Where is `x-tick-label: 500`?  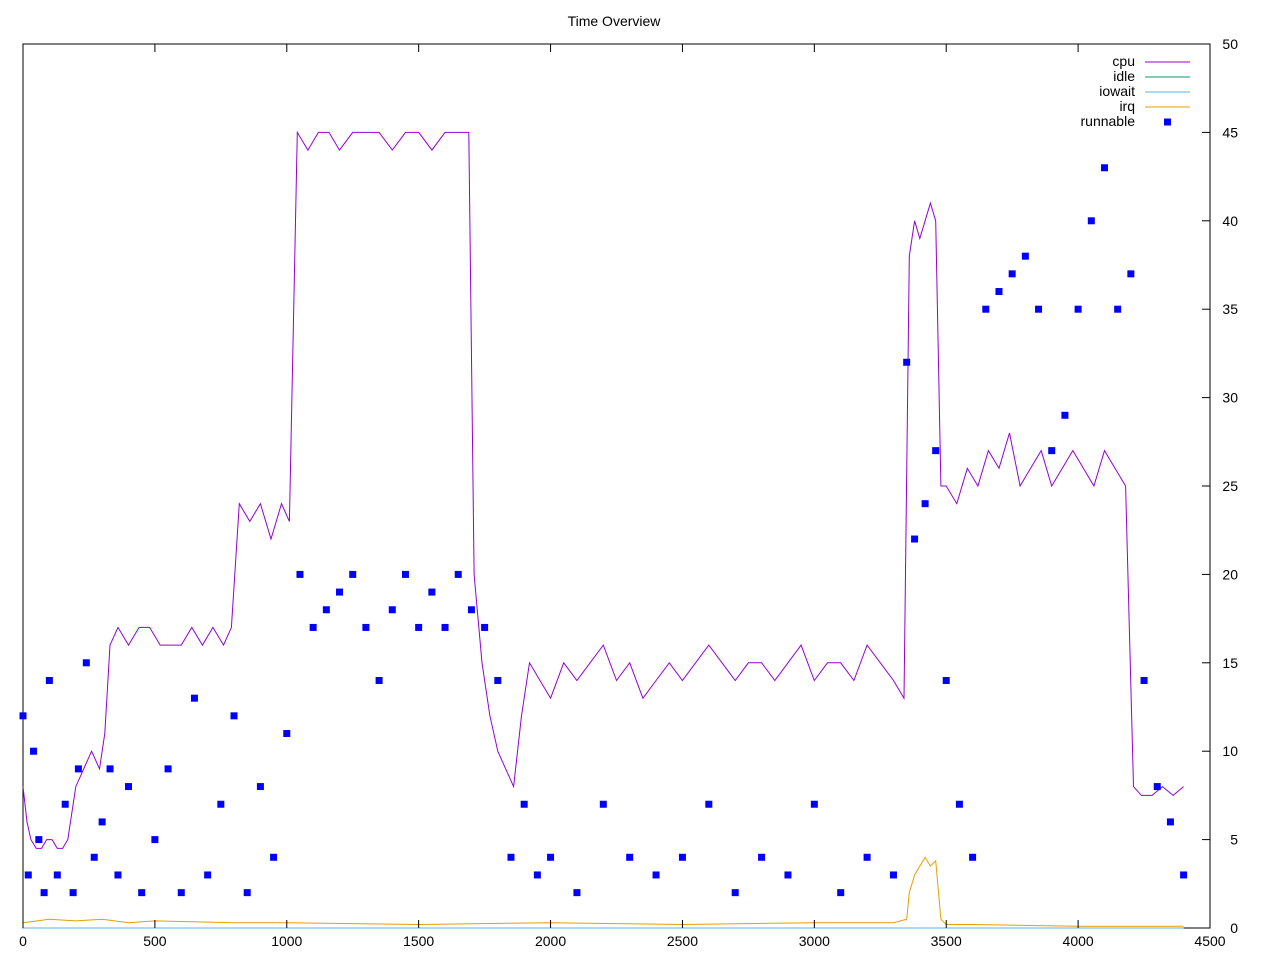
x-tick-label: 500 is located at coordinates (155, 941).